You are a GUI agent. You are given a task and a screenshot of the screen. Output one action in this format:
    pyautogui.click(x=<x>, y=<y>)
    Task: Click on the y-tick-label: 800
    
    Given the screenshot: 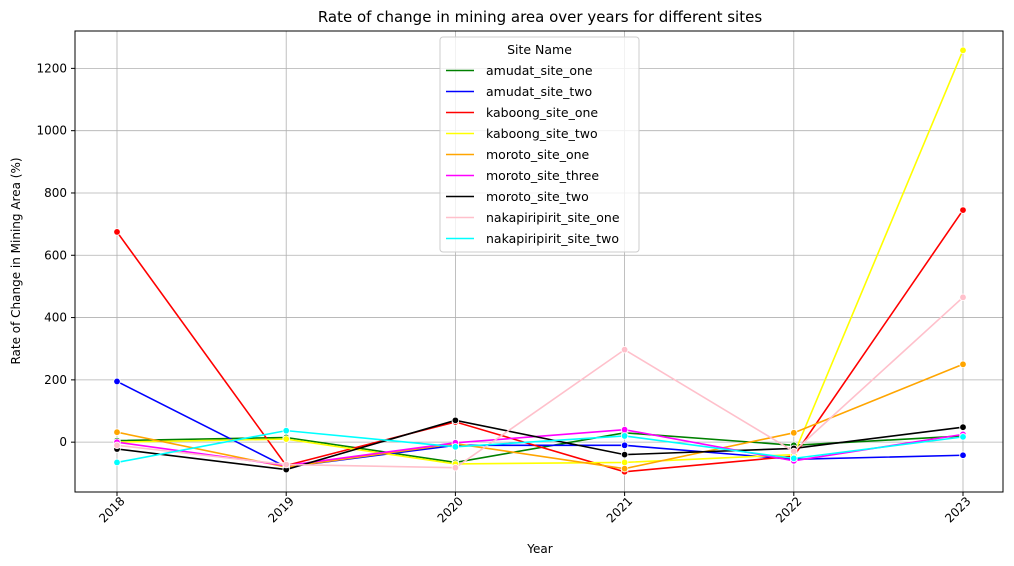 What is the action you would take?
    pyautogui.click(x=55, y=193)
    